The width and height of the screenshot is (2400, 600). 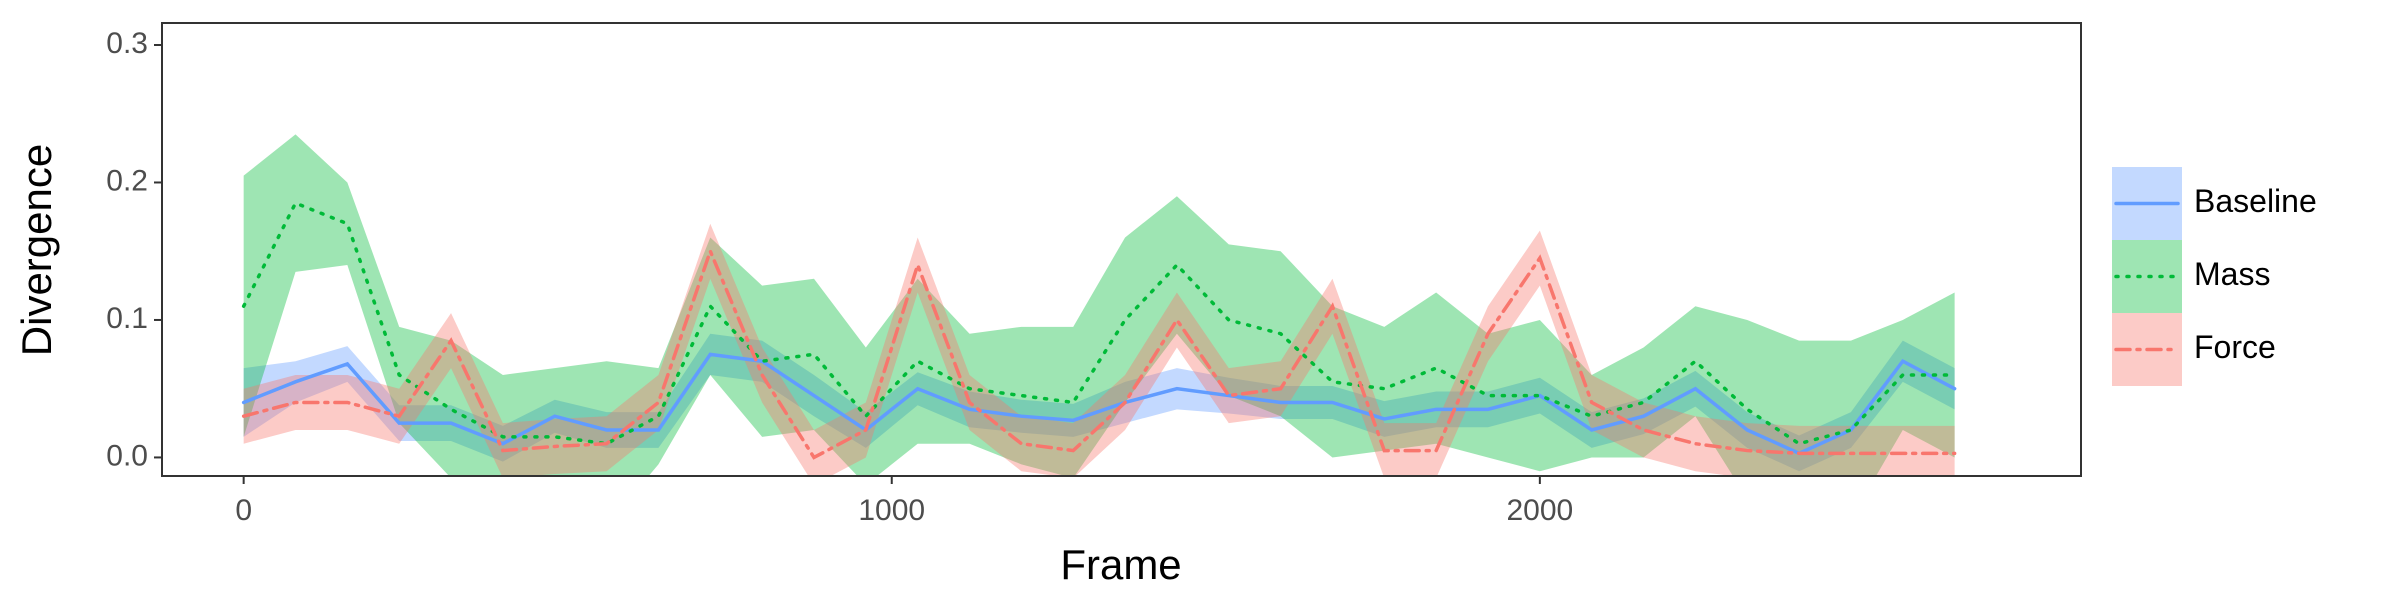 I want to click on y-tick-label: 0.3, so click(x=127, y=43).